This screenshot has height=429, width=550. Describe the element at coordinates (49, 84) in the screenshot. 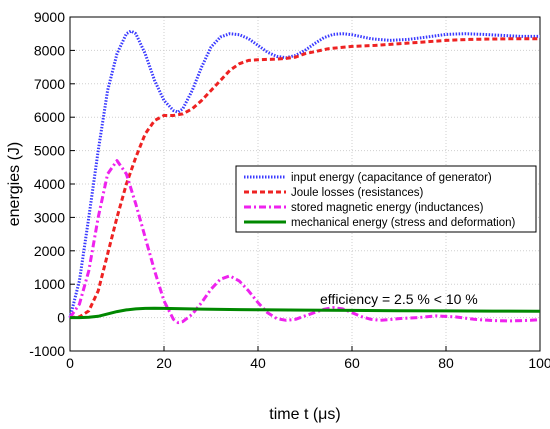

I see `y-tick-label-8: 7000` at that location.